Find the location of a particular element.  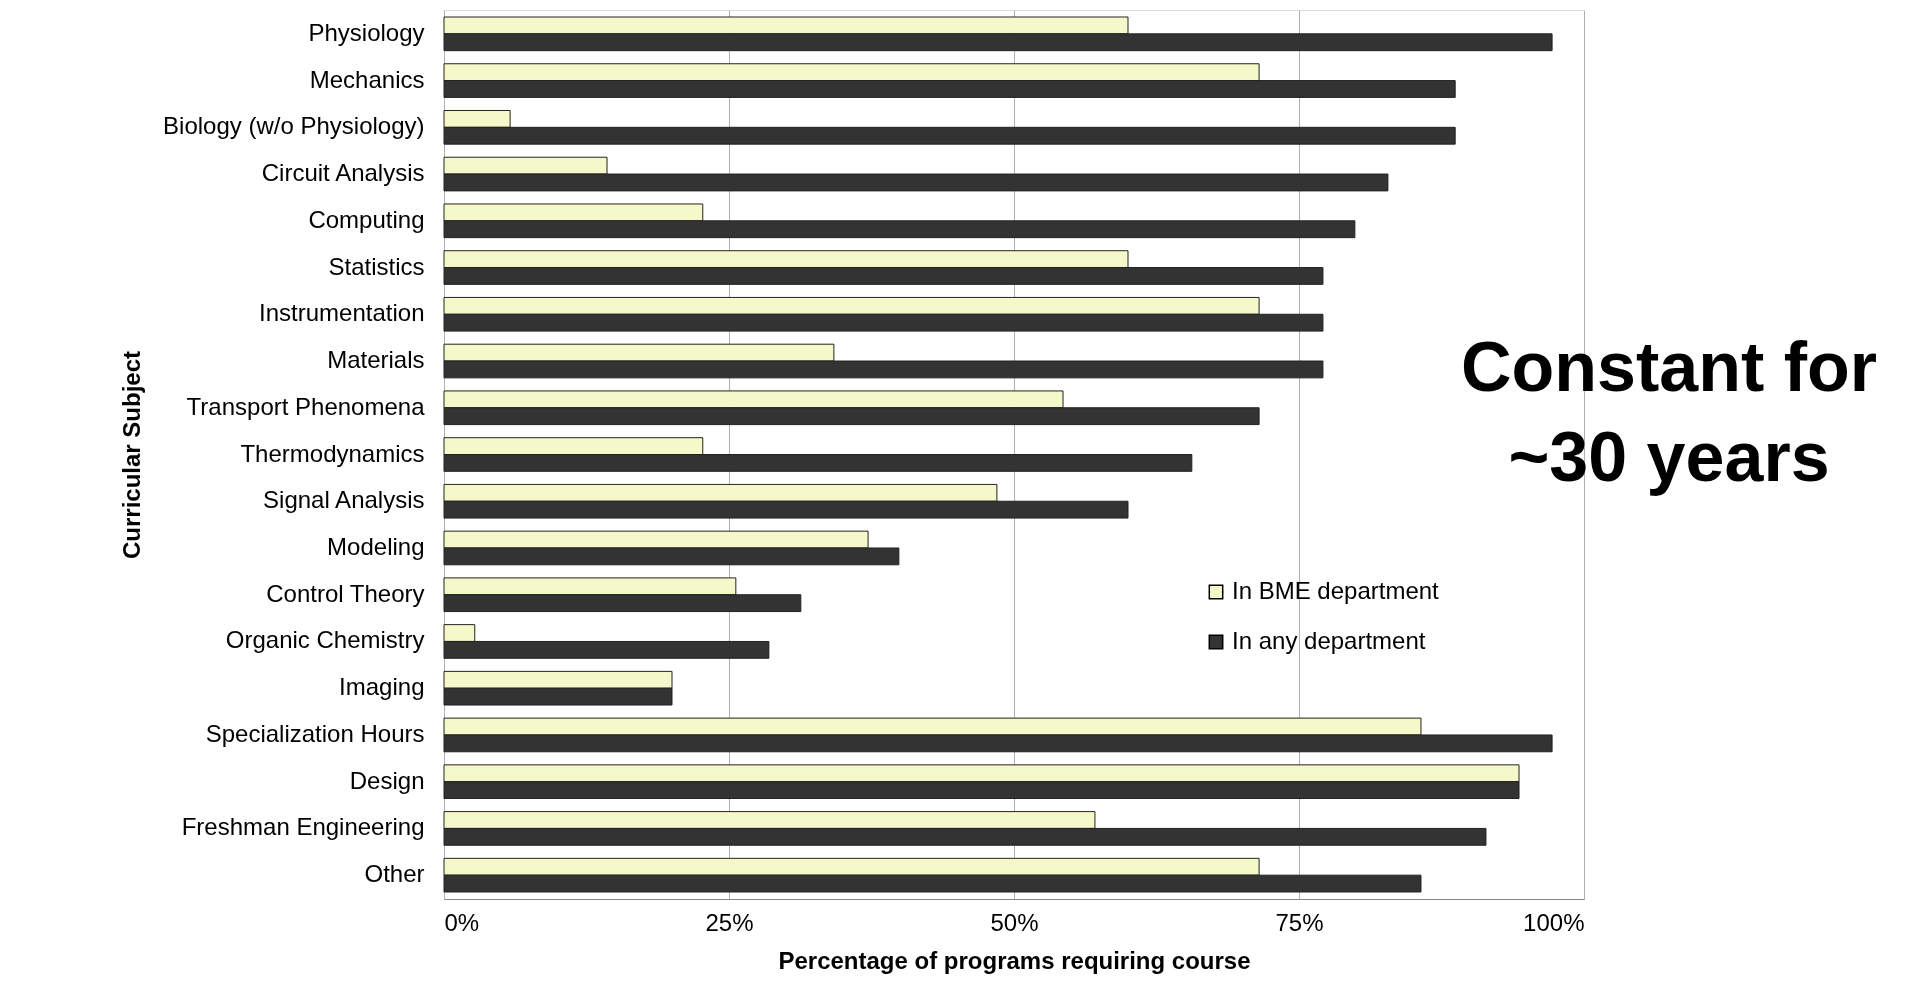

x-tick-label: 0% is located at coordinates (462, 922).